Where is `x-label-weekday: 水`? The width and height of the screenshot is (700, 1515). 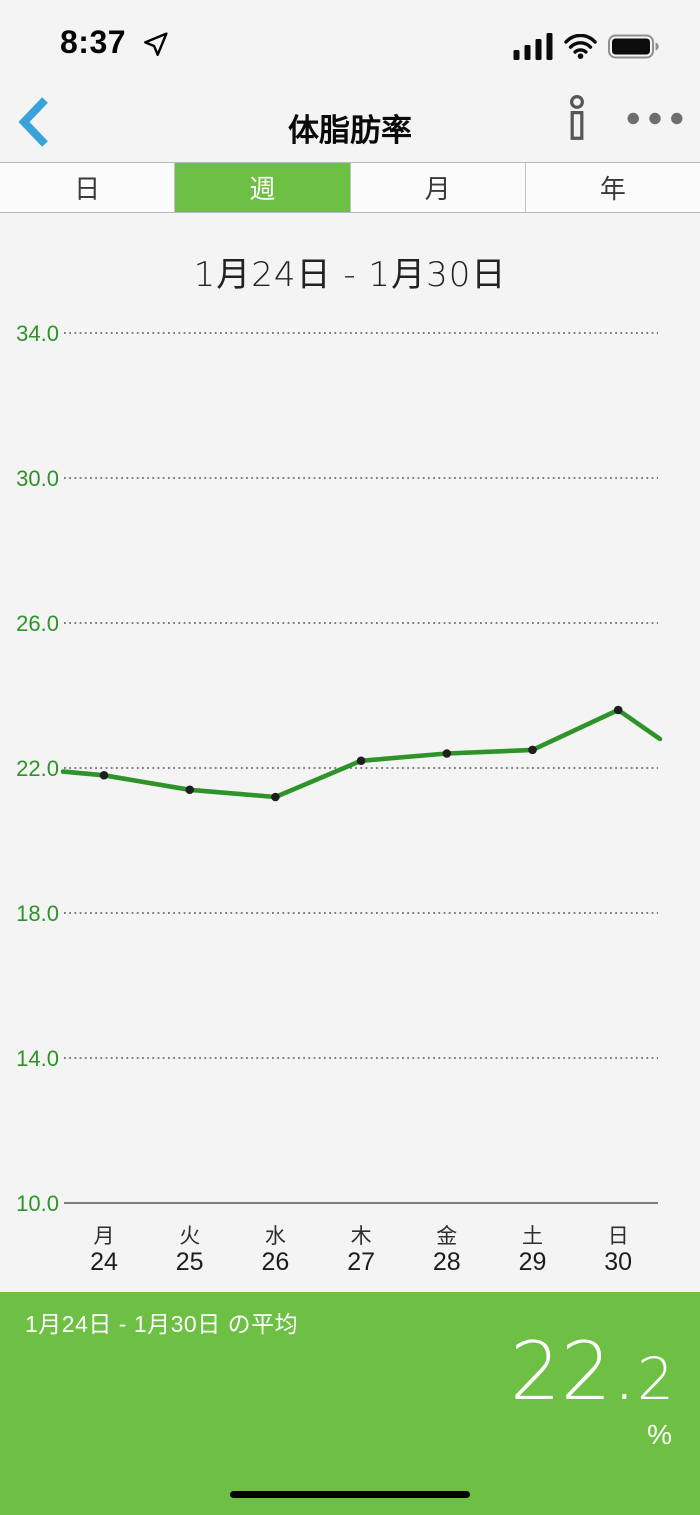 x-label-weekday: 水 is located at coordinates (275, 1236).